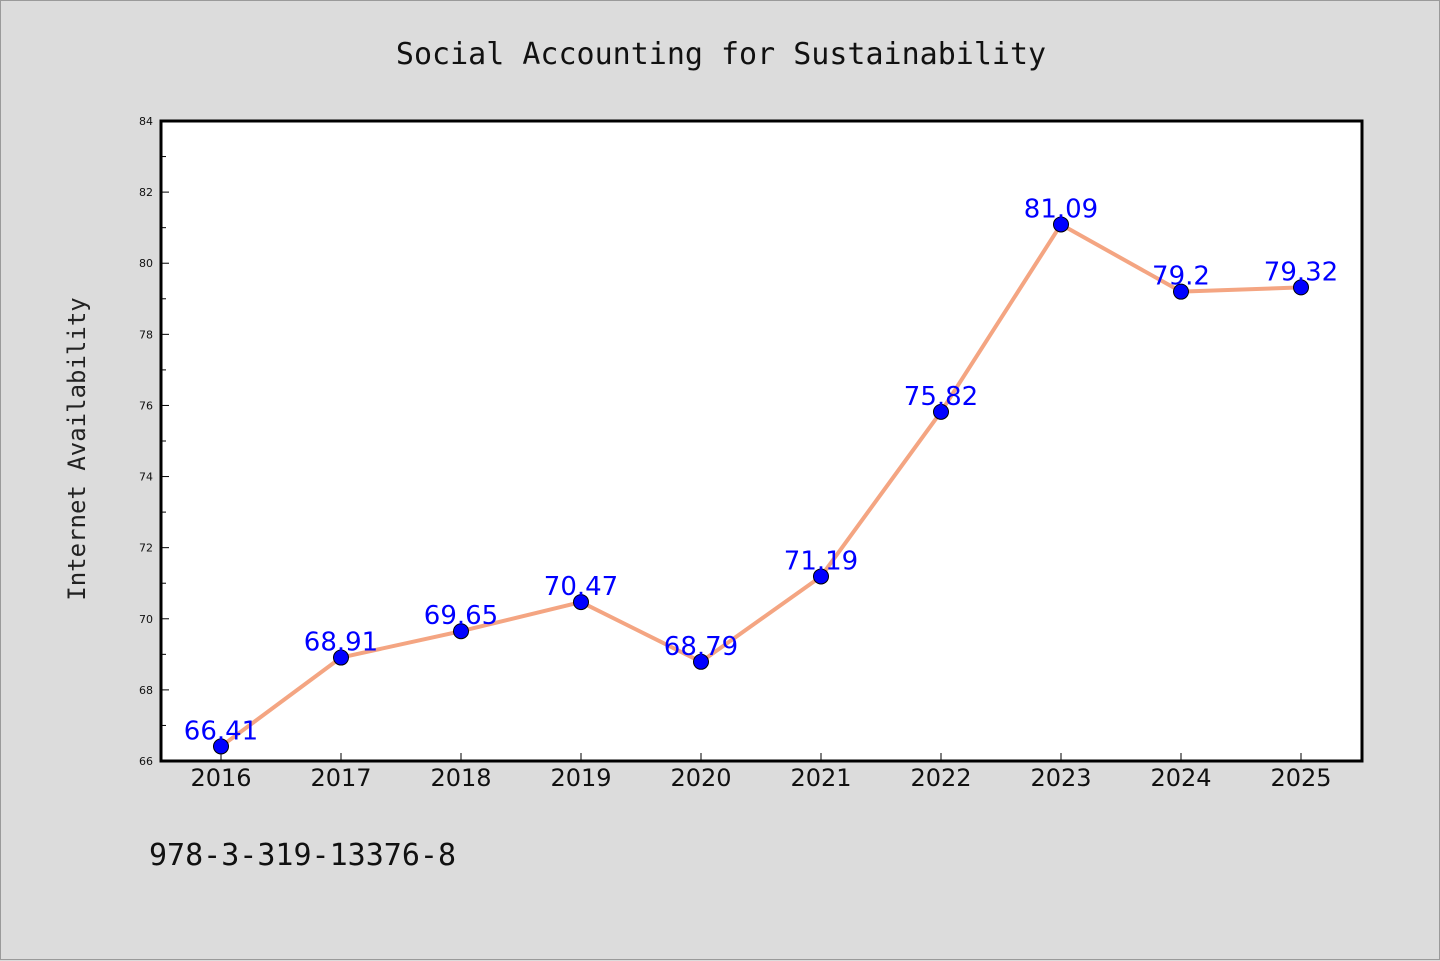 Image resolution: width=1440 pixels, height=961 pixels. What do you see at coordinates (302, 855) in the screenshot?
I see `footer-isbn: 978-3-319-13376-8` at bounding box center [302, 855].